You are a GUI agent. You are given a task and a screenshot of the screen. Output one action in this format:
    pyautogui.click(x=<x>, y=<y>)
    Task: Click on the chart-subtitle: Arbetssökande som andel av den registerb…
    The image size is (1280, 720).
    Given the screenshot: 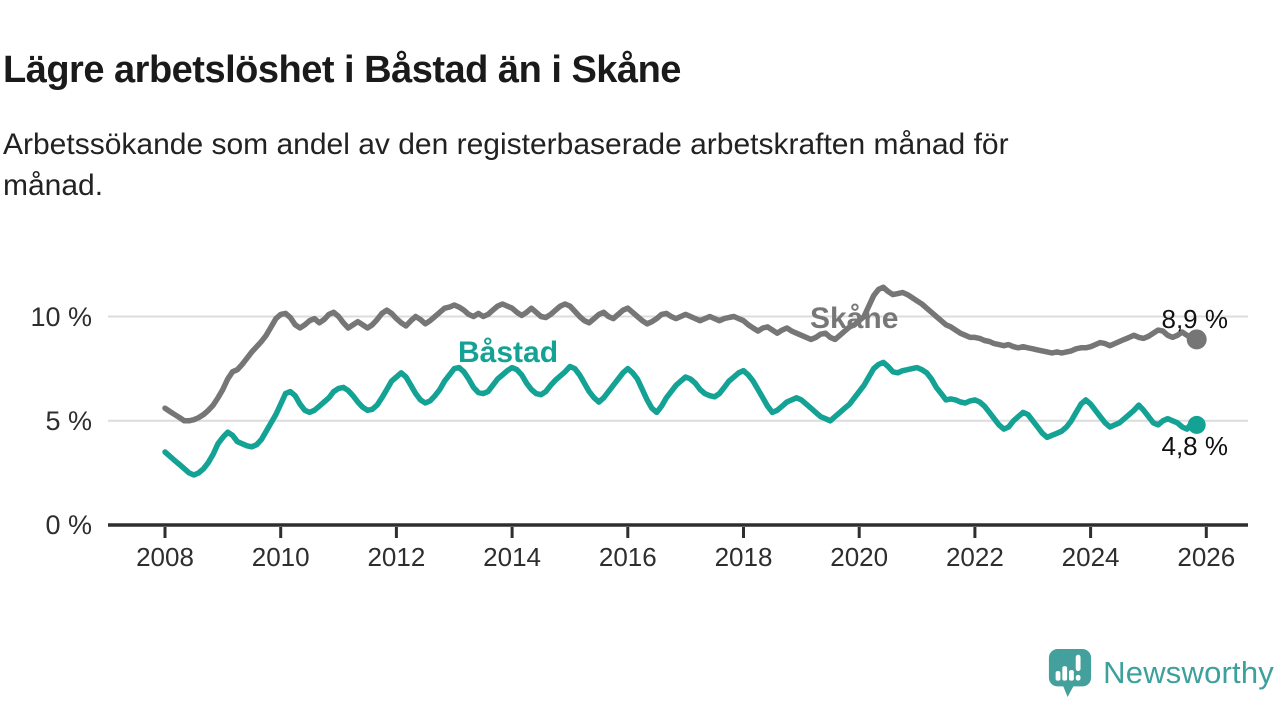 What is the action you would take?
    pyautogui.click(x=506, y=165)
    